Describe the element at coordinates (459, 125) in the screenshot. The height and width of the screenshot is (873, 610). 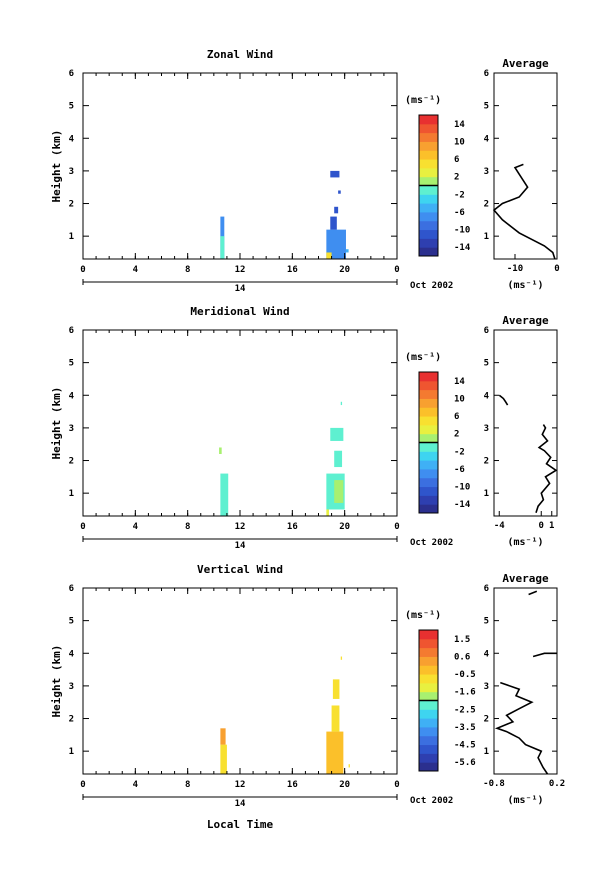
I see `colorbar-tick-label: 14` at that location.